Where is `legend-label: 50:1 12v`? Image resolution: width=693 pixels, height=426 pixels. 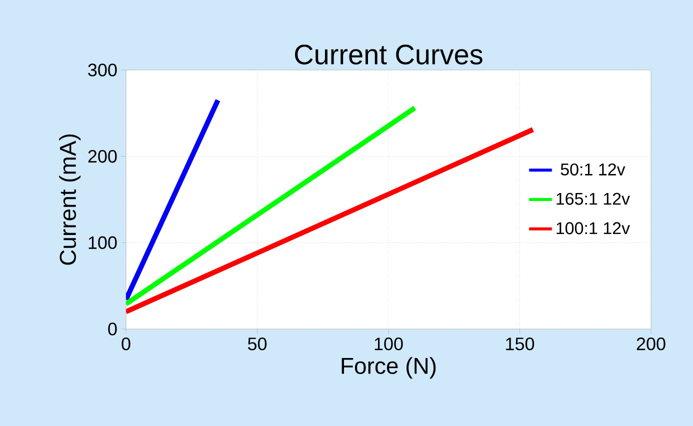
legend-label: 50:1 12v is located at coordinates (593, 169).